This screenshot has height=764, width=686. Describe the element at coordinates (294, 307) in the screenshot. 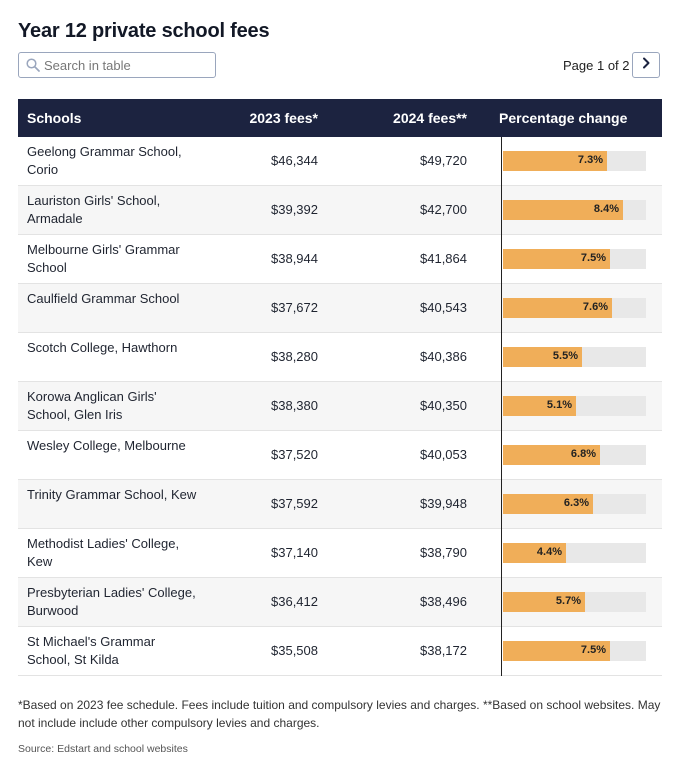

I see `fees-2023-value: $37,672` at that location.